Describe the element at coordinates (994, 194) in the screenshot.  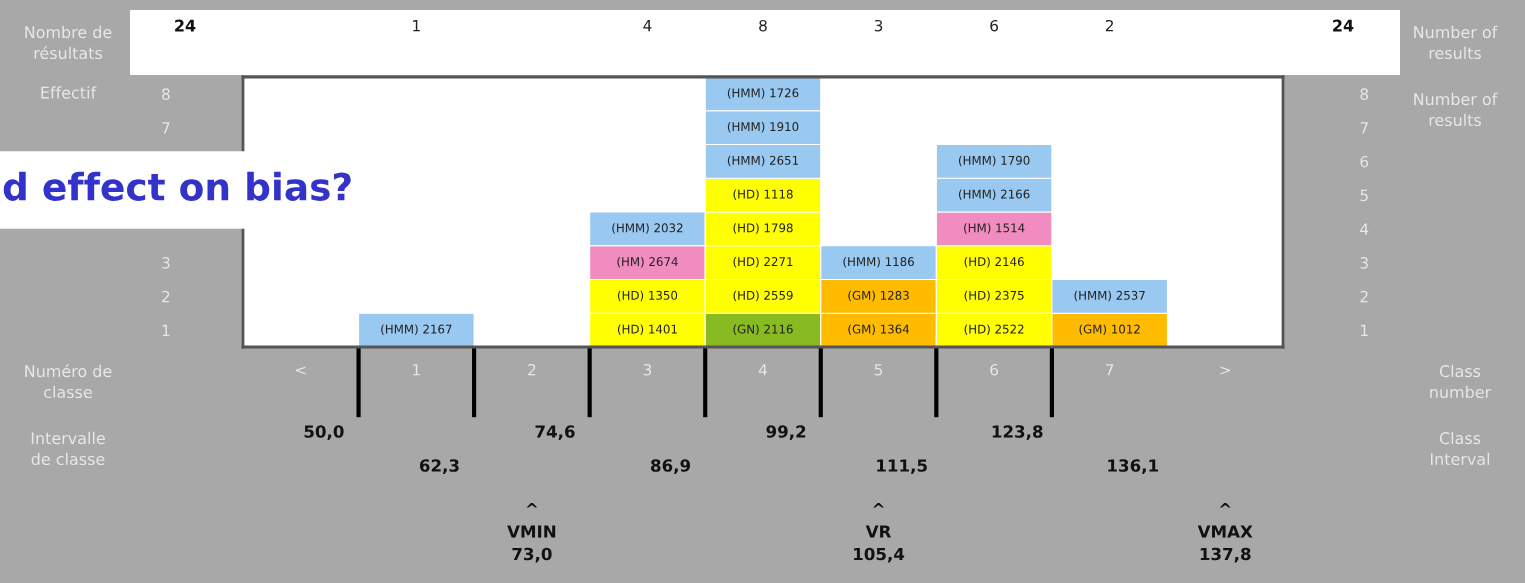
I see `annotation: (HMM) 2166` at that location.